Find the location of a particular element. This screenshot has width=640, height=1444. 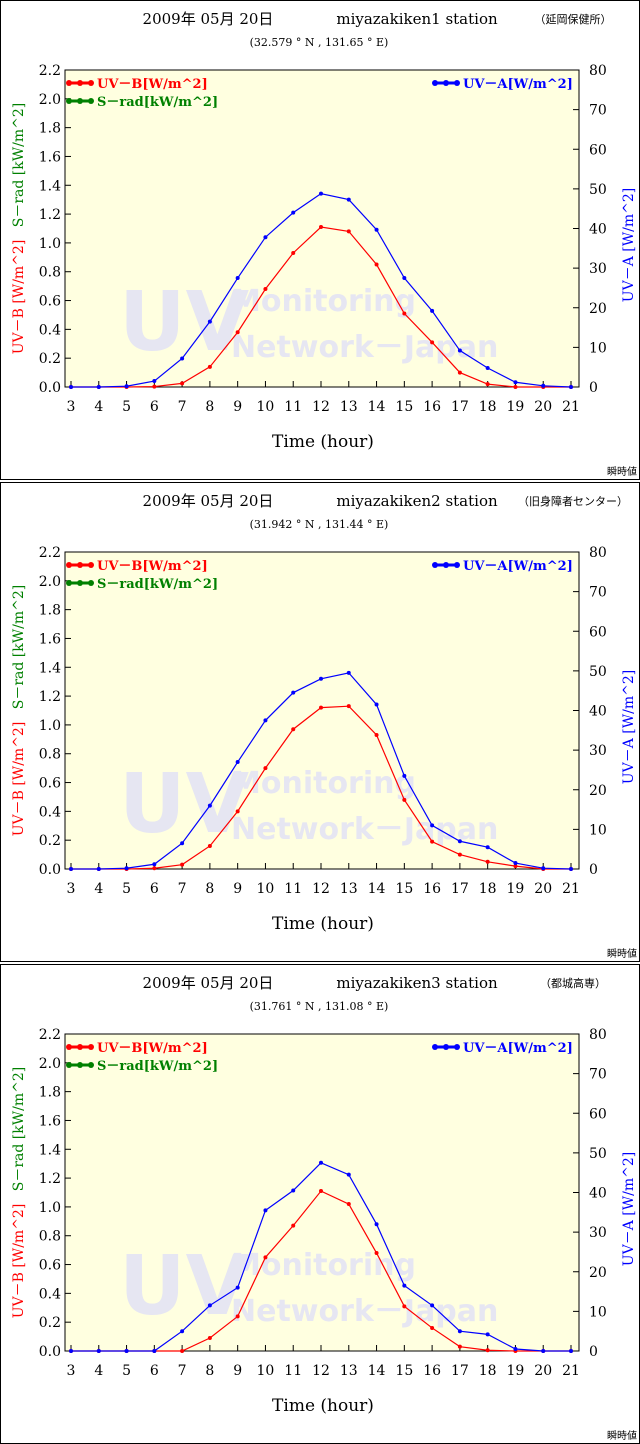

legend-label: UV－A[W/m^2] is located at coordinates (518, 84).